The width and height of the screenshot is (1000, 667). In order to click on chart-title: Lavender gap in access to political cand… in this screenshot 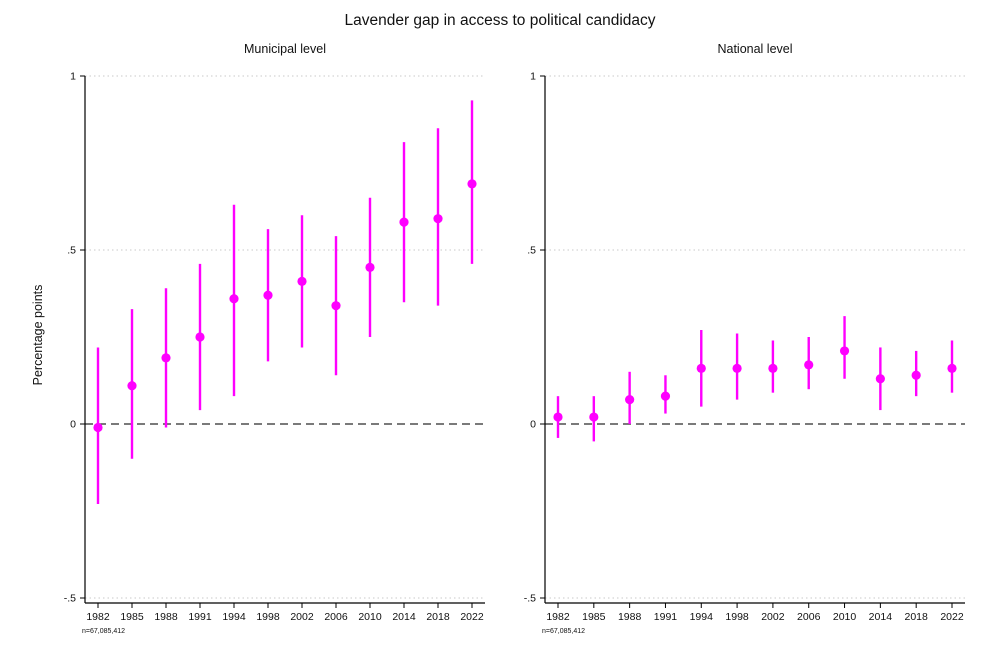, I will do `click(500, 20)`.